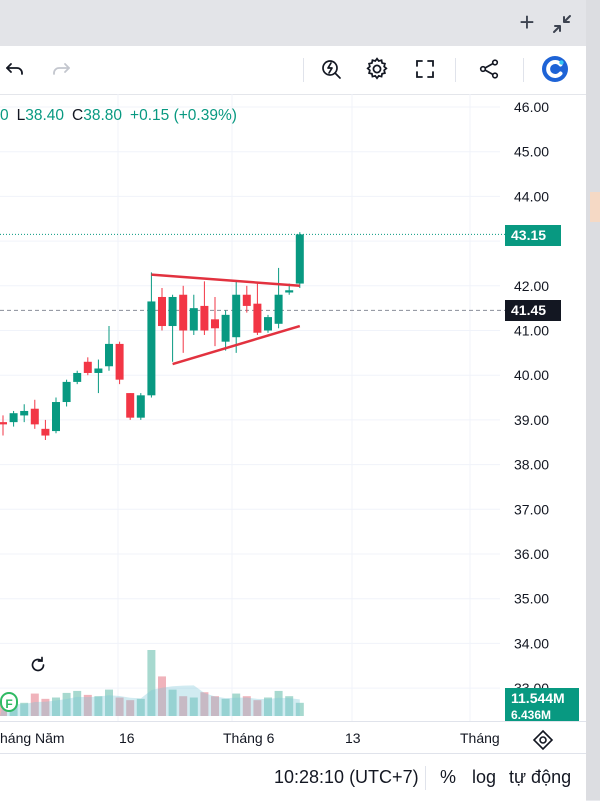 This screenshot has width=600, height=801. What do you see at coordinates (127, 738) in the screenshot?
I see `time-label: 16` at bounding box center [127, 738].